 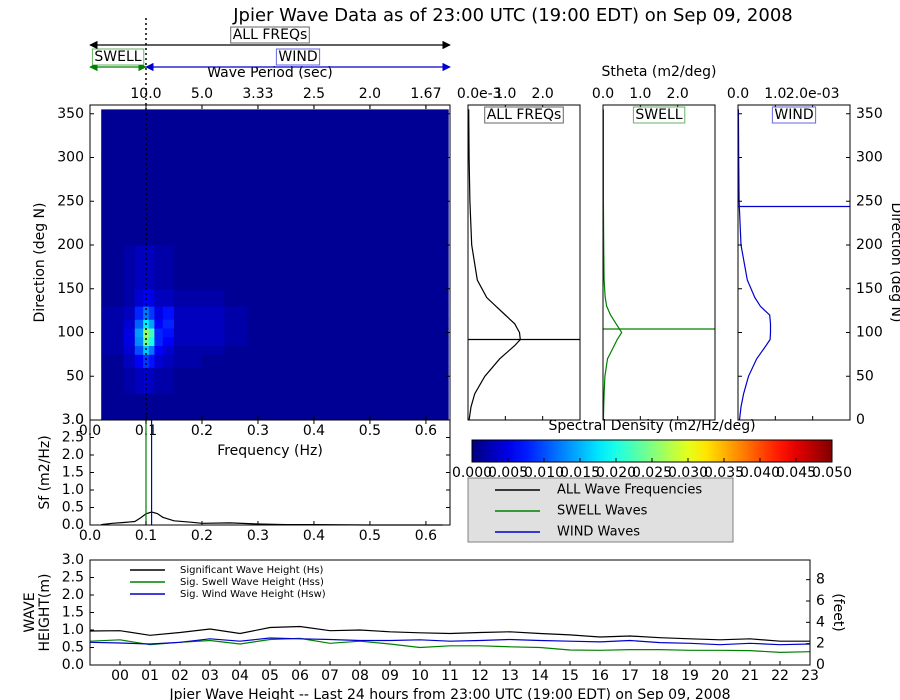 I want to click on colorbar-tick-label: 0.030, so click(x=688, y=473).